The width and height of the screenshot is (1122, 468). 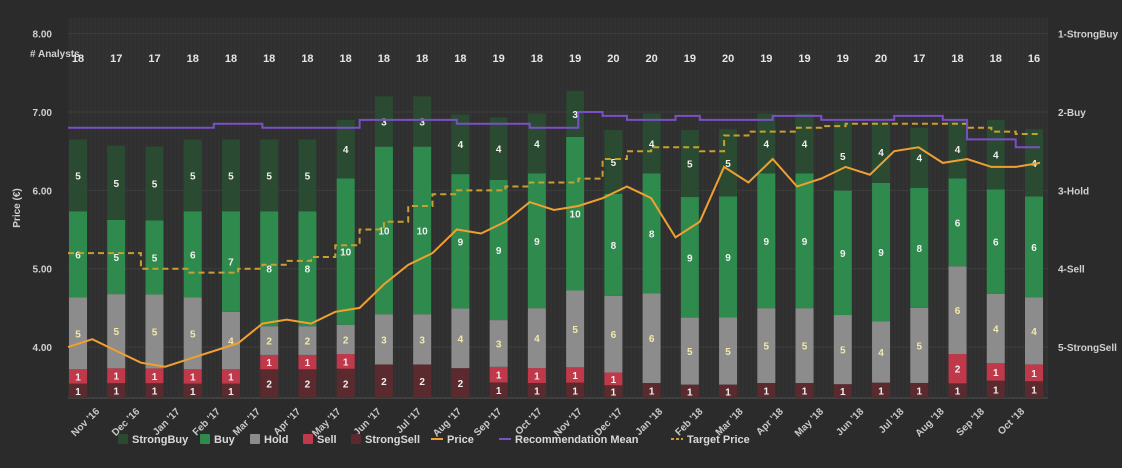 I want to click on legend-swatch-hold, so click(x=255, y=439).